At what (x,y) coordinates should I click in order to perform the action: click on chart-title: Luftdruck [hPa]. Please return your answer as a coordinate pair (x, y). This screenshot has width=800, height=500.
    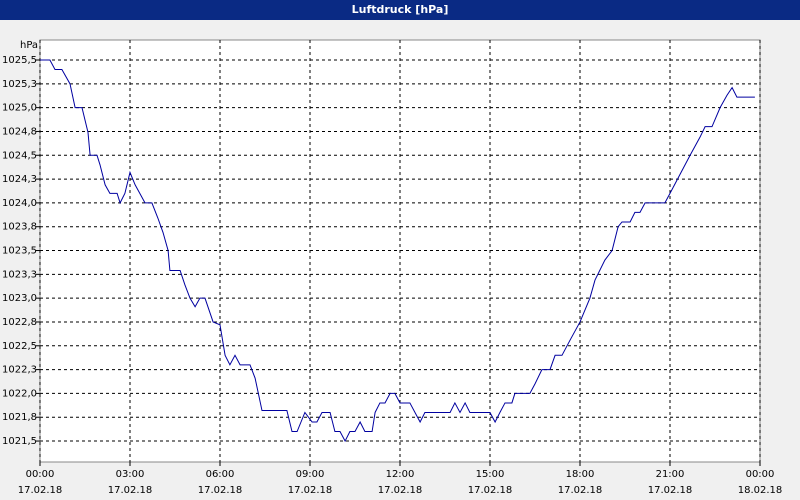
    Looking at the image, I should click on (400, 9).